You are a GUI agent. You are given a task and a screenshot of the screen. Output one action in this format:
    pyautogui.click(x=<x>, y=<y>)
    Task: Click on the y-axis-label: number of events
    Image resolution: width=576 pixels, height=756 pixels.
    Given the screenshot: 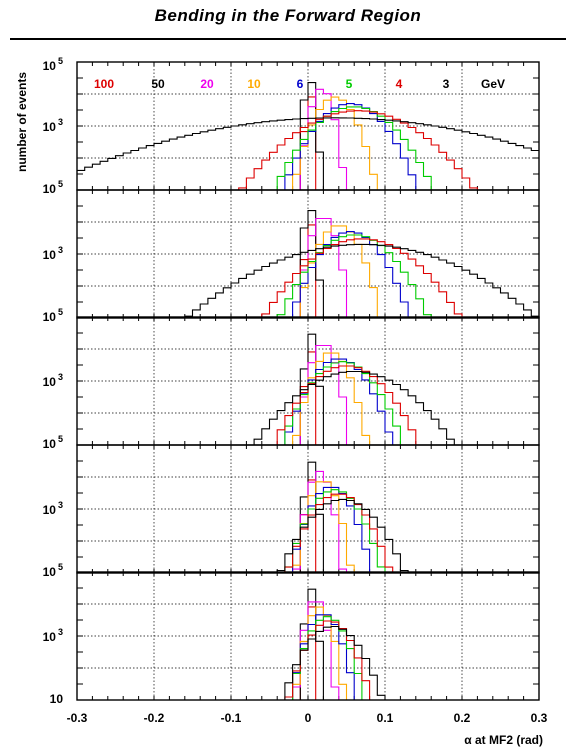 What is the action you would take?
    pyautogui.click(x=22, y=122)
    